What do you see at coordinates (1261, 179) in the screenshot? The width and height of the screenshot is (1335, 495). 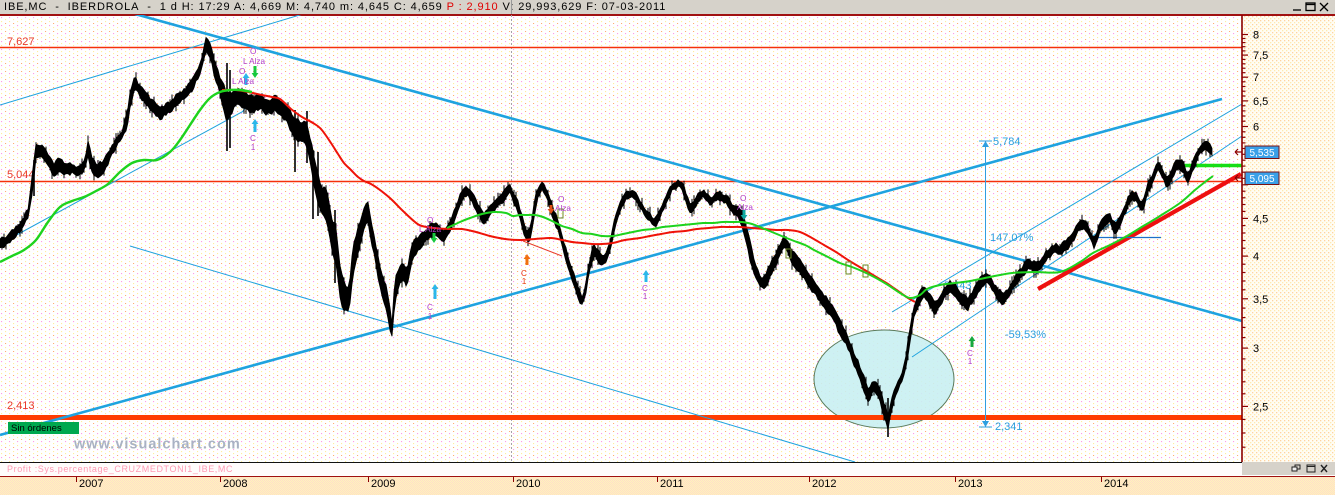 I see `svg-text: 5,095` at bounding box center [1261, 179].